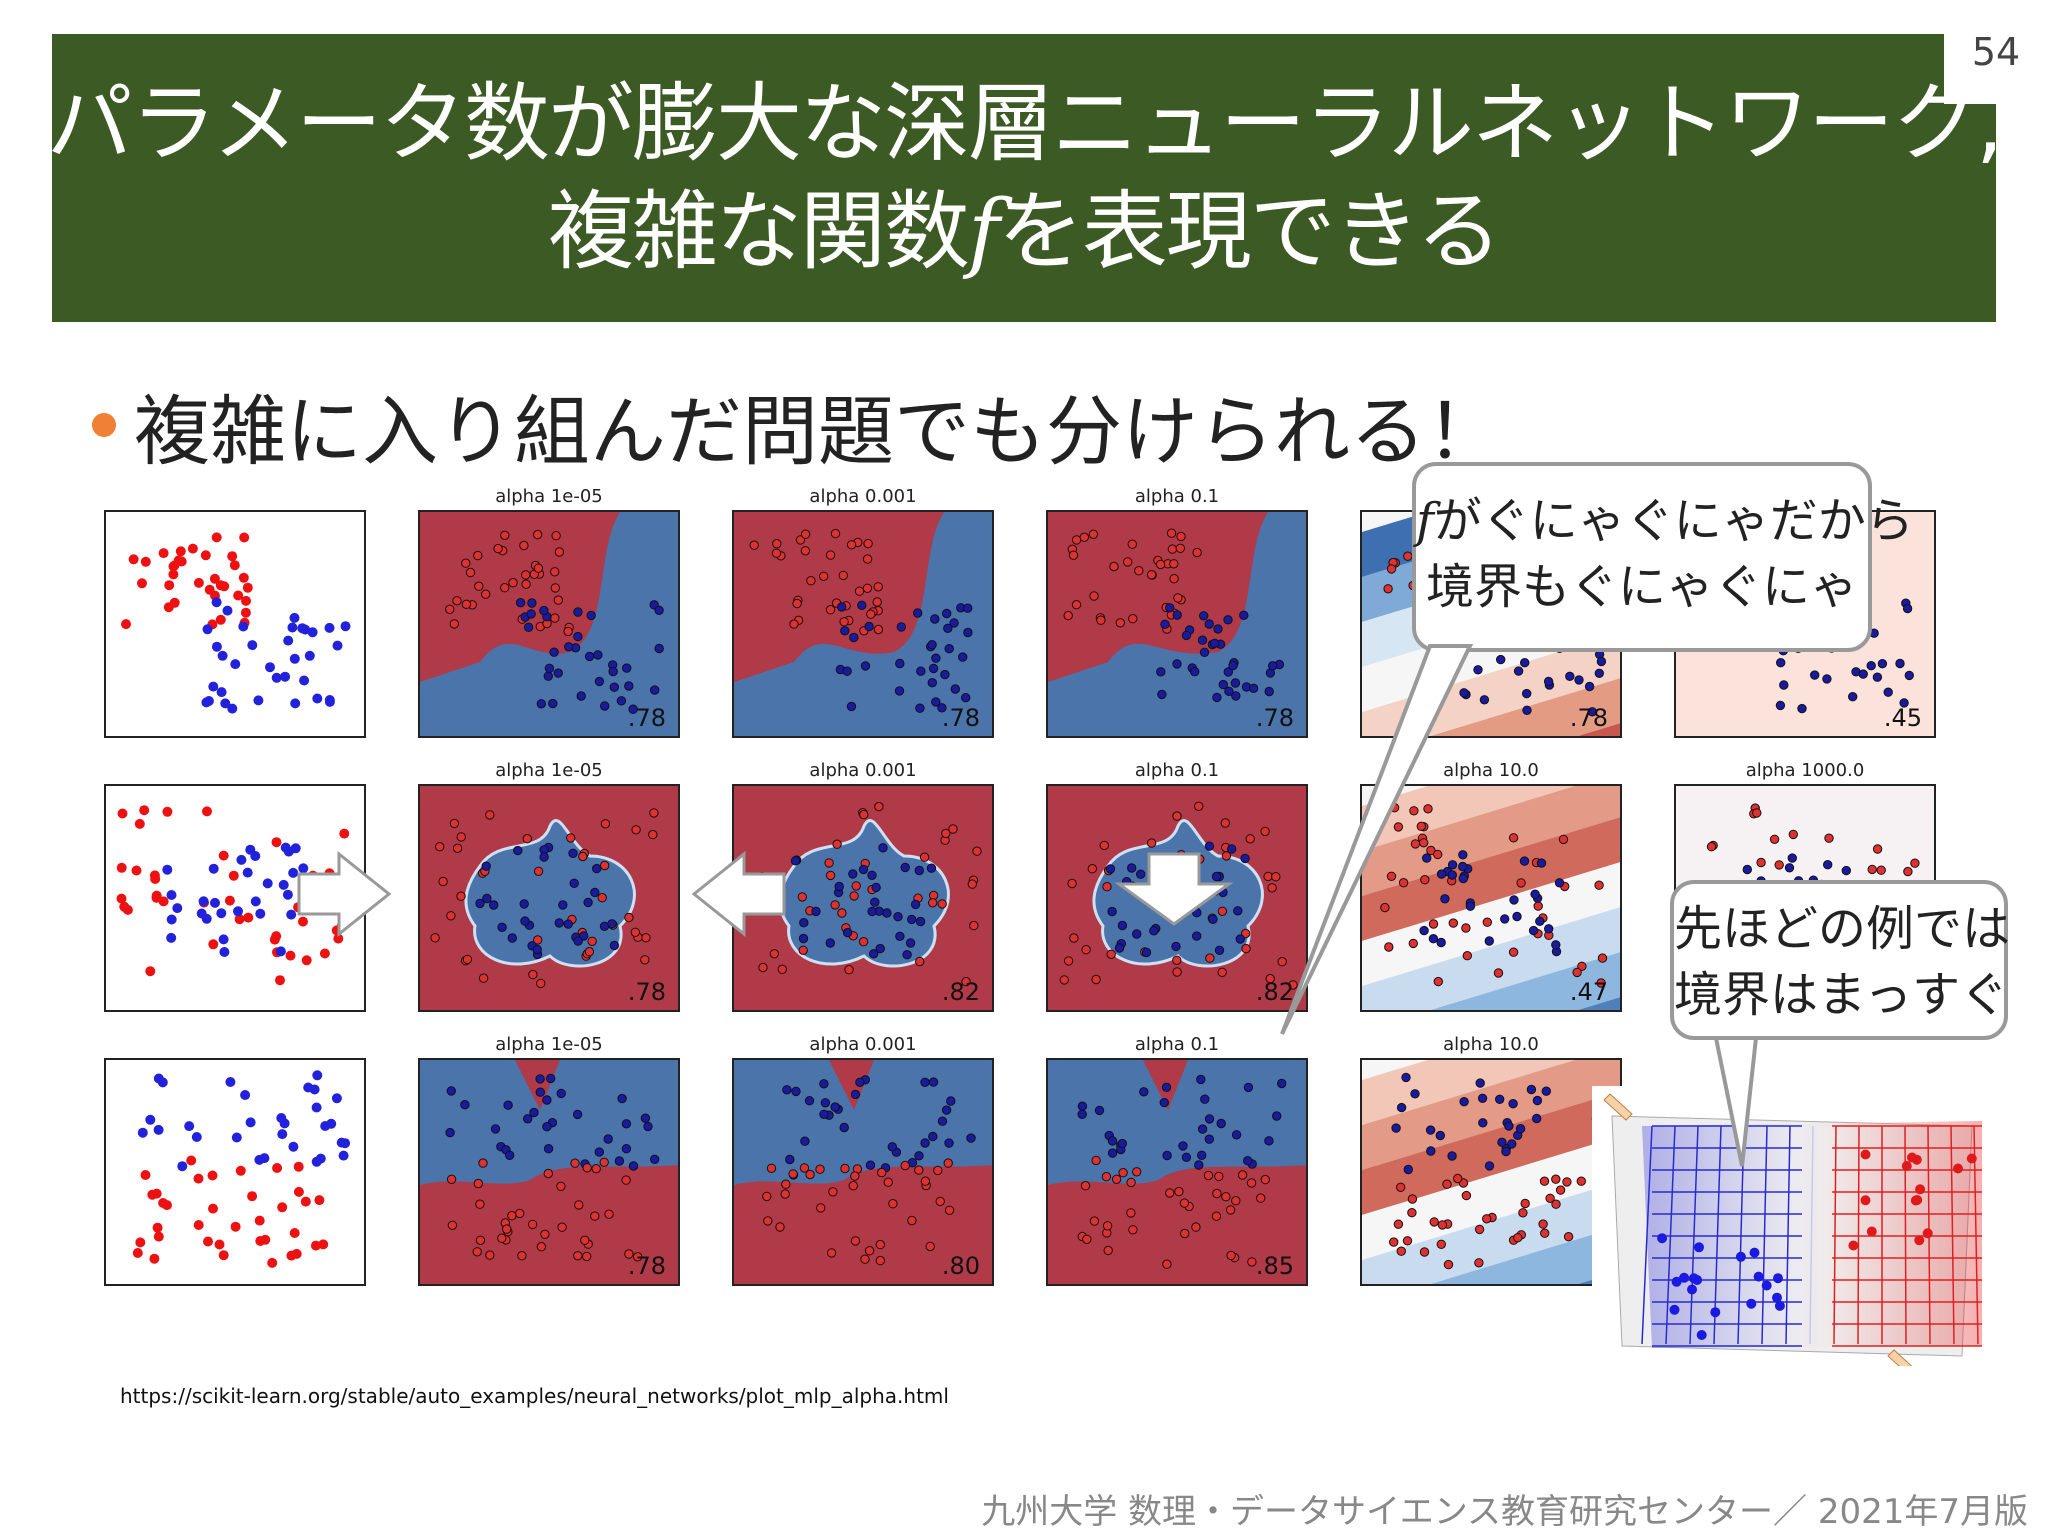  I want to click on red-decision-wedge, so click(851, 1085).